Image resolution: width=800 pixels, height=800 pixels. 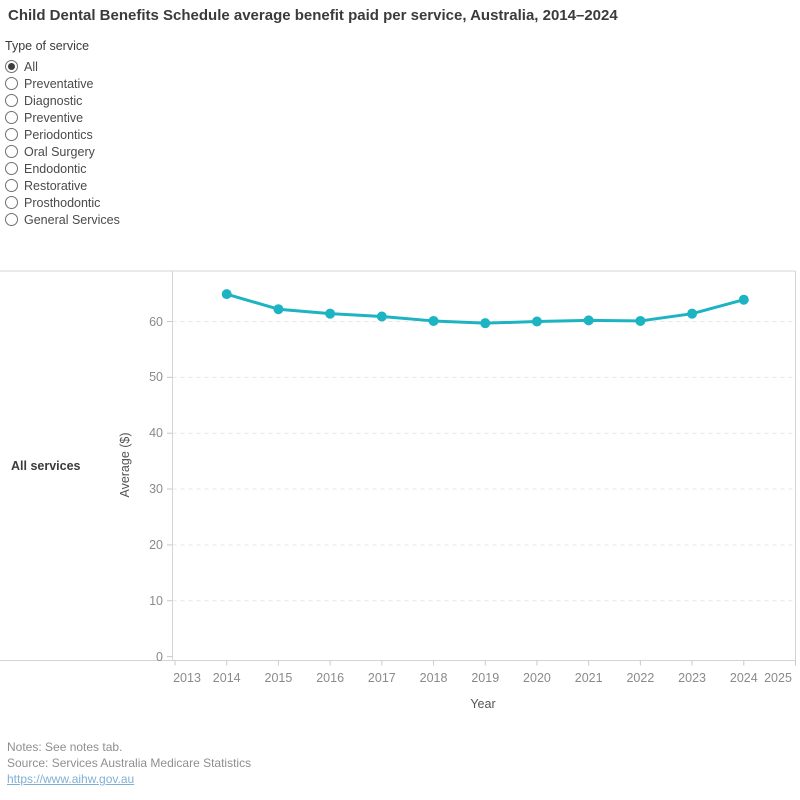 I want to click on radio-option-oral-surgery: Oral Surgery, so click(x=62, y=151).